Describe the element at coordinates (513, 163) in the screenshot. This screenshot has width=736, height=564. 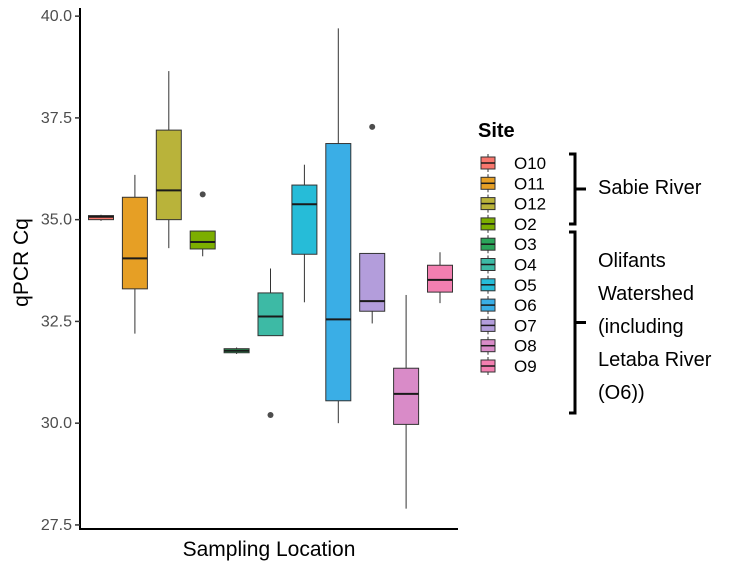
I see `legend-key-o10: O10` at that location.